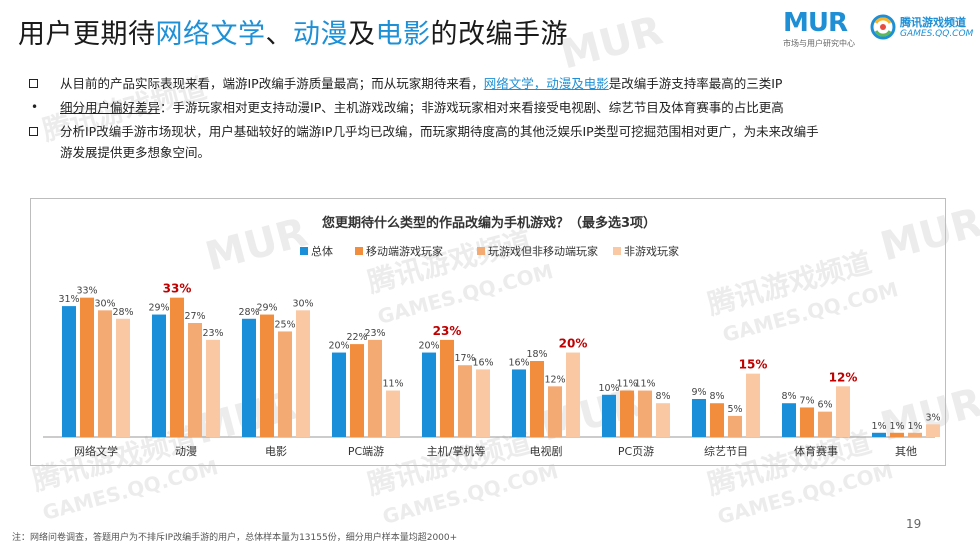 This screenshot has height=551, width=980. What do you see at coordinates (914, 524) in the screenshot?
I see `page-number: 19` at bounding box center [914, 524].